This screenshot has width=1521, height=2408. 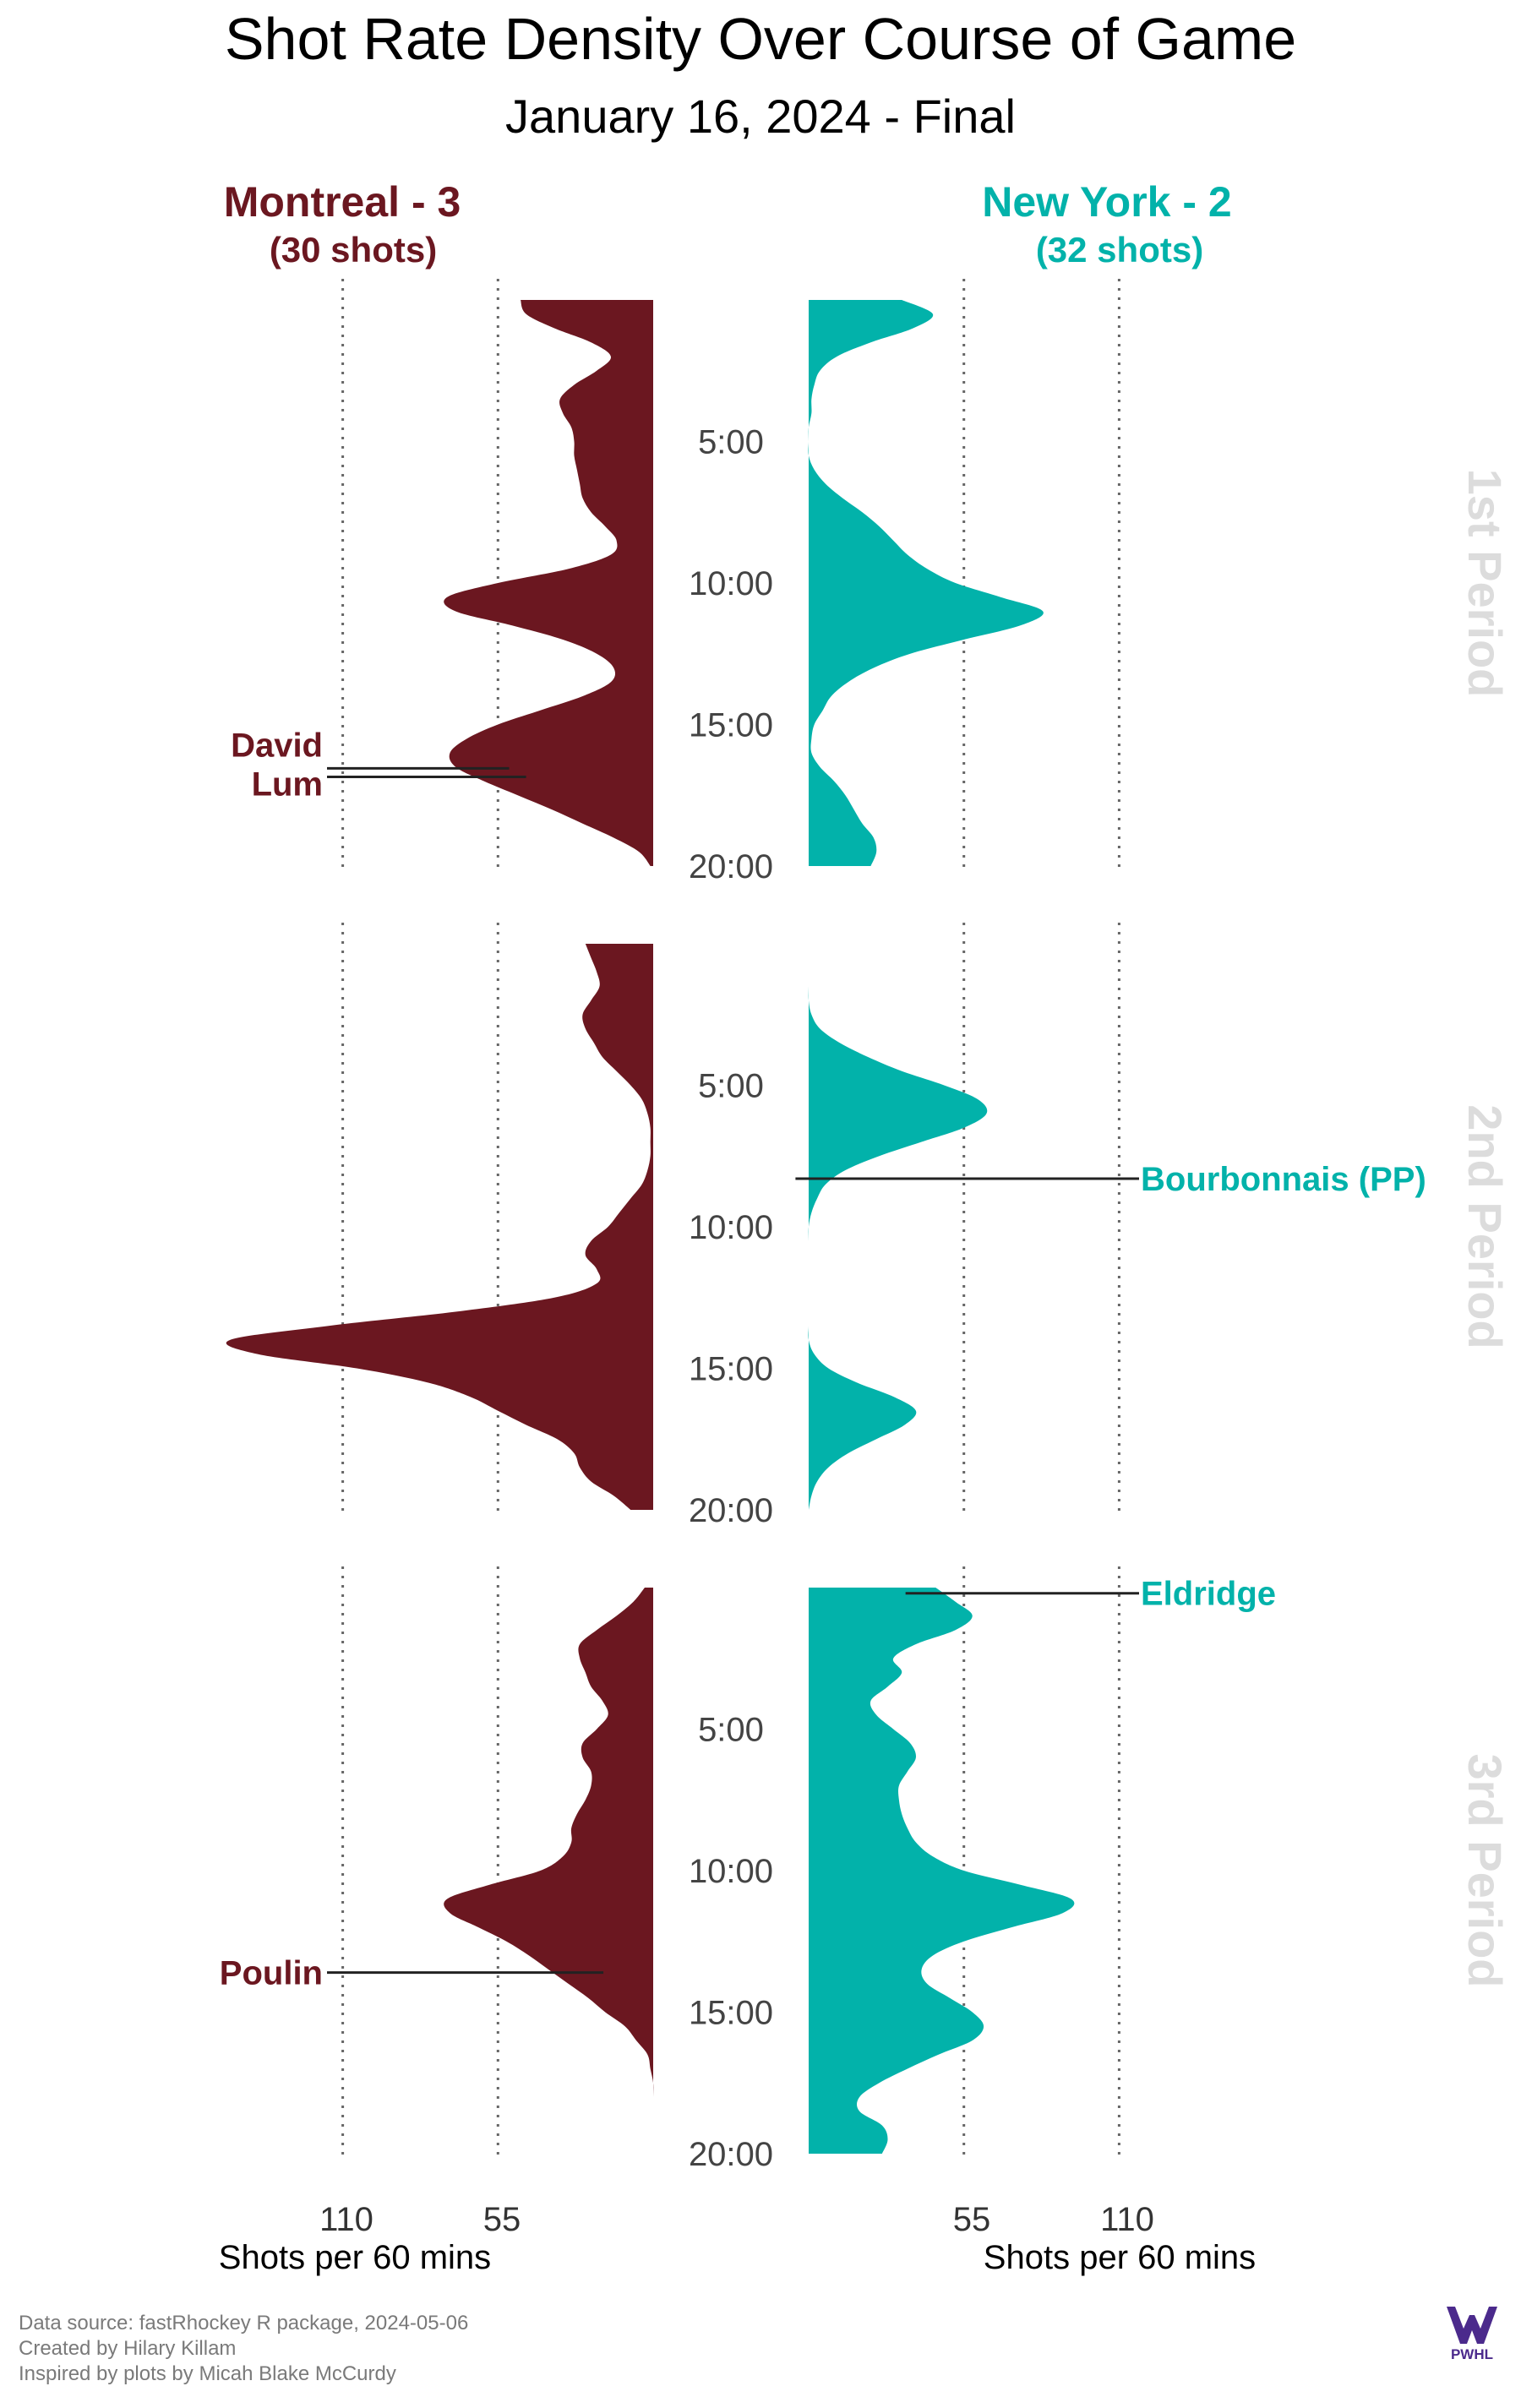 I want to click on time-tick-p2-10-00: 10:00, so click(x=731, y=1227).